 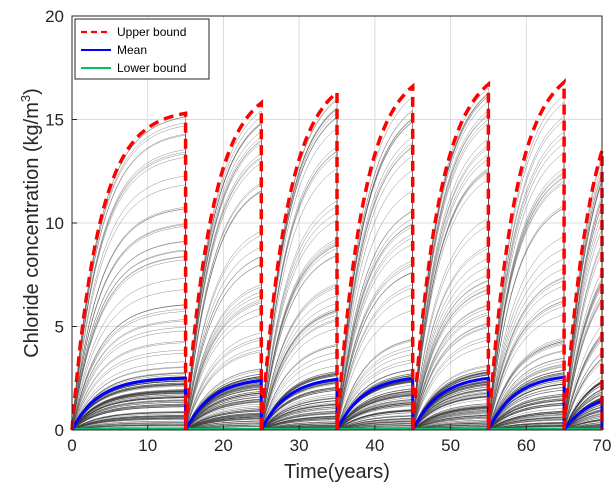 What do you see at coordinates (59, 327) in the screenshot?
I see `y-tick-label: 5` at bounding box center [59, 327].